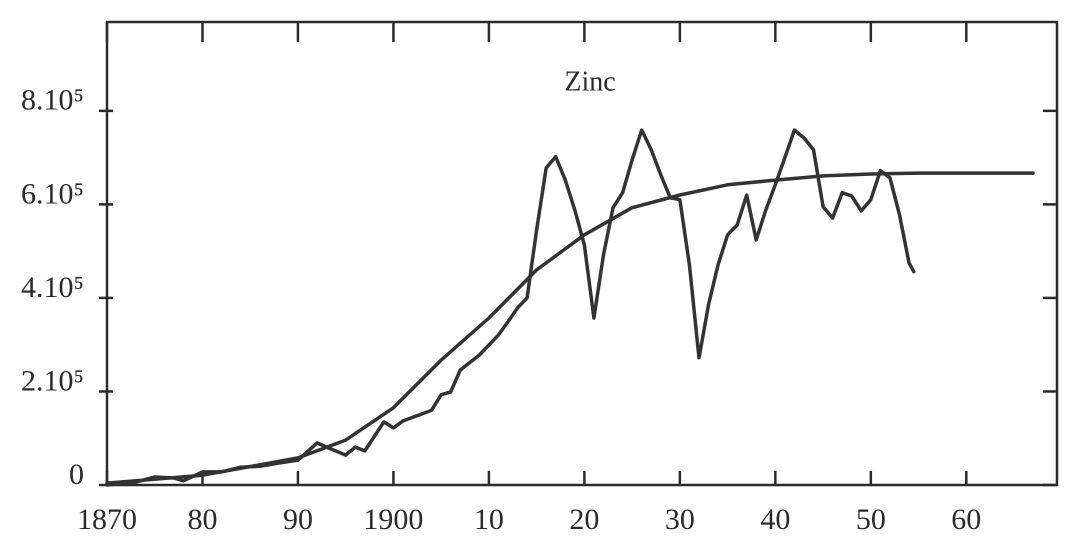 The width and height of the screenshot is (1092, 554). What do you see at coordinates (52, 193) in the screenshot?
I see `y-tick-label: 6.10⁵` at bounding box center [52, 193].